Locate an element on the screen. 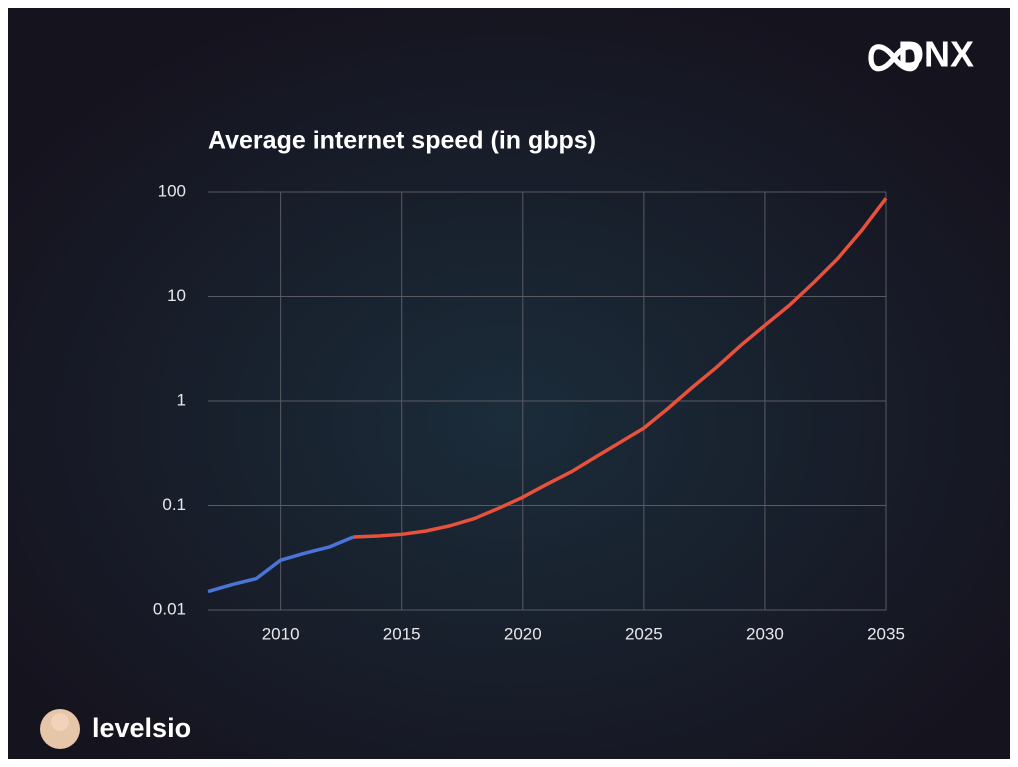 The image size is (1018, 767). chart-title: Average internet speed (in gbps) is located at coordinates (402, 141).